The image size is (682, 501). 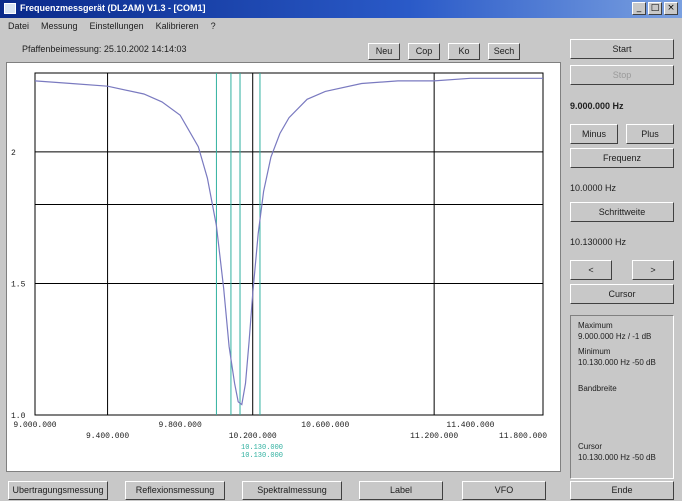 What do you see at coordinates (177, 26) in the screenshot?
I see `menu-kalibrieren: Kalibrieren` at bounding box center [177, 26].